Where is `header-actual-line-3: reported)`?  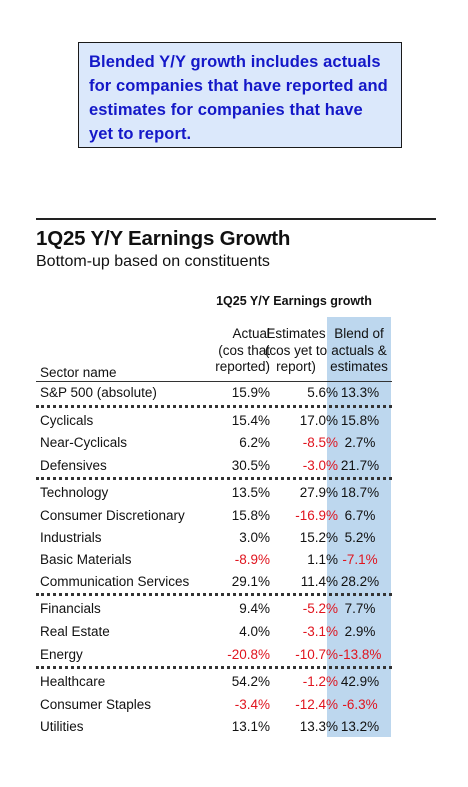 header-actual-line-3: reported) is located at coordinates (242, 366).